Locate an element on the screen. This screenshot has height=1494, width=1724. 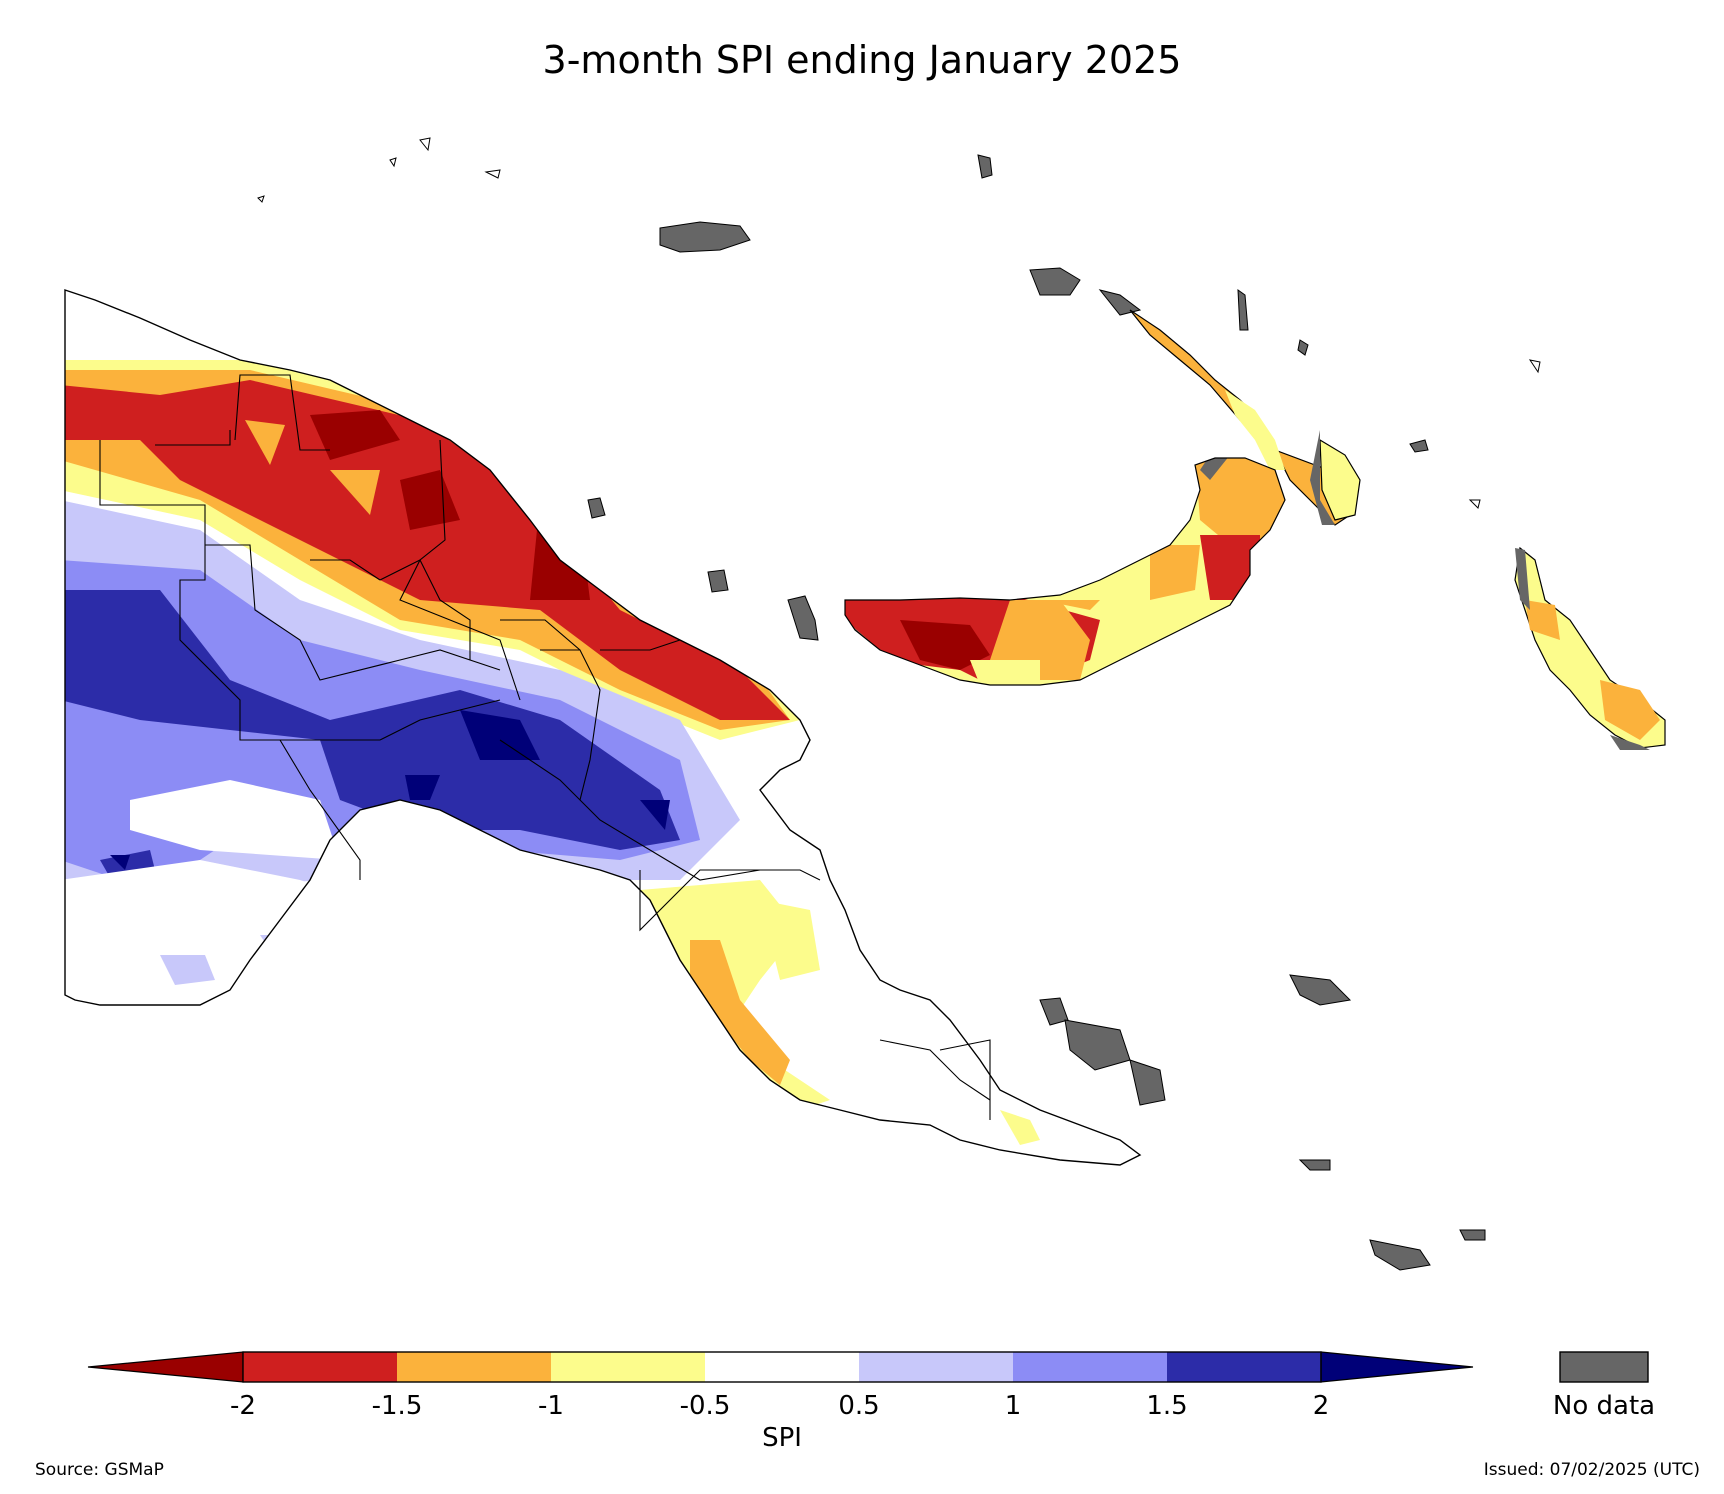
new-ireland is located at coordinates (1245, 417).